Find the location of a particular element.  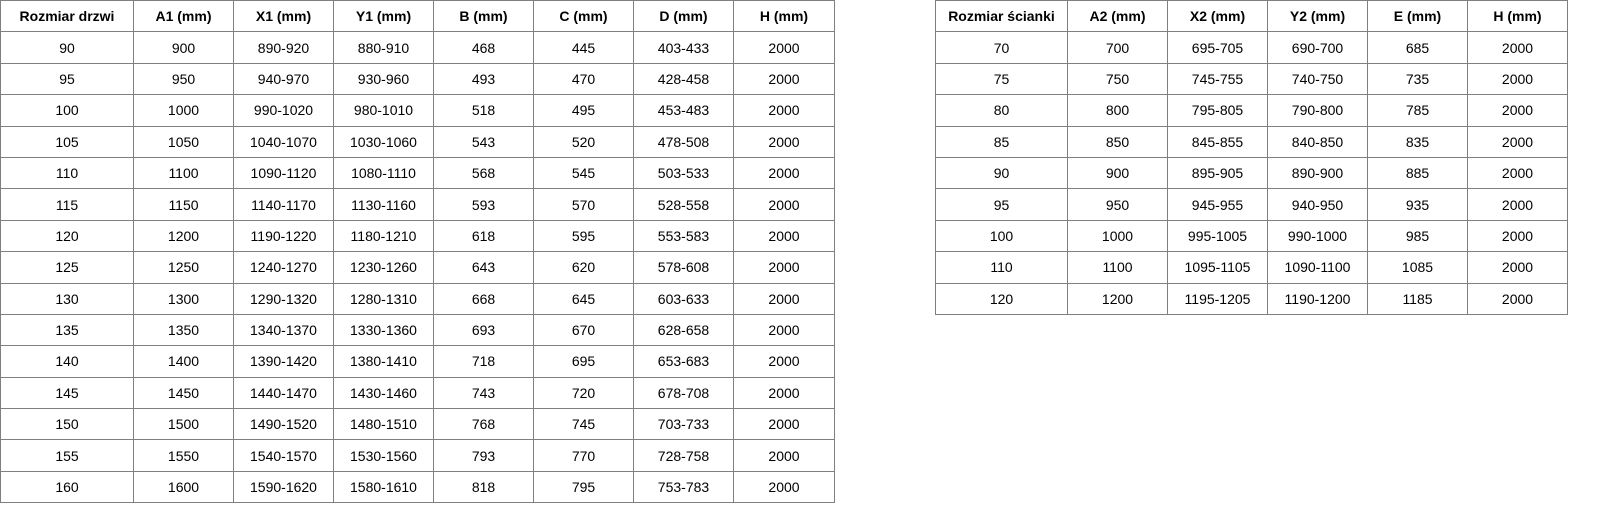

table-cell: 1085 is located at coordinates (1417, 267).